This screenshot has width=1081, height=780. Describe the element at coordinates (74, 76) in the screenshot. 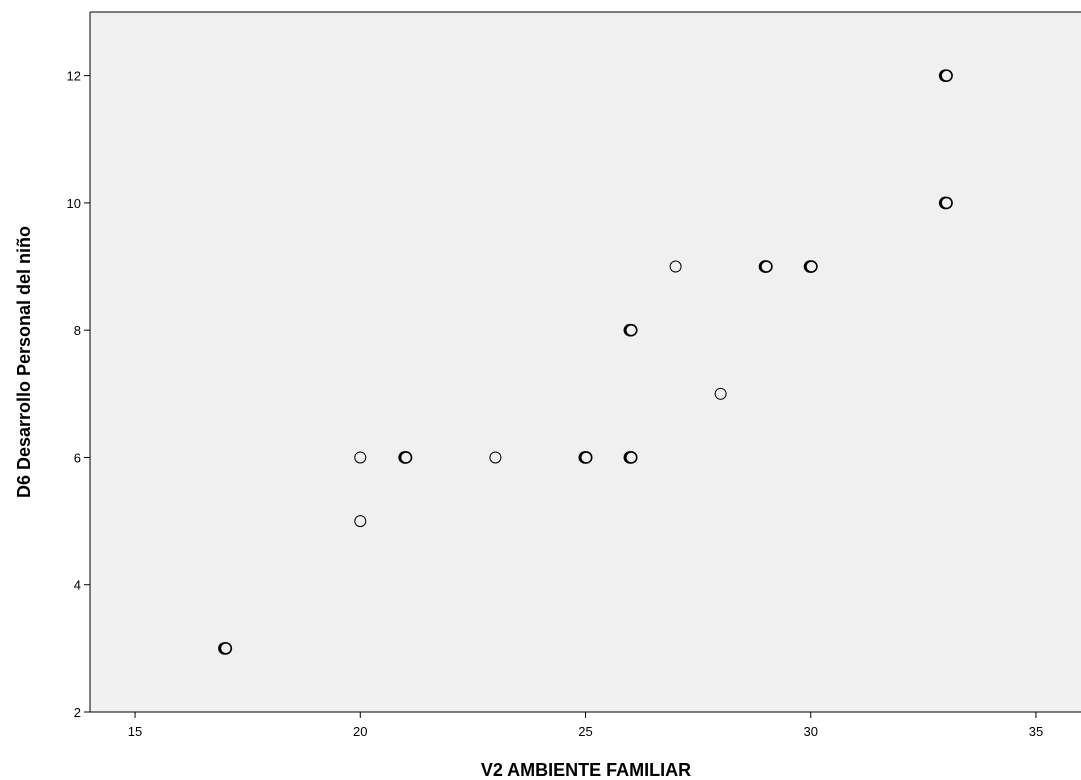

I see `y-tick-label: 12` at that location.